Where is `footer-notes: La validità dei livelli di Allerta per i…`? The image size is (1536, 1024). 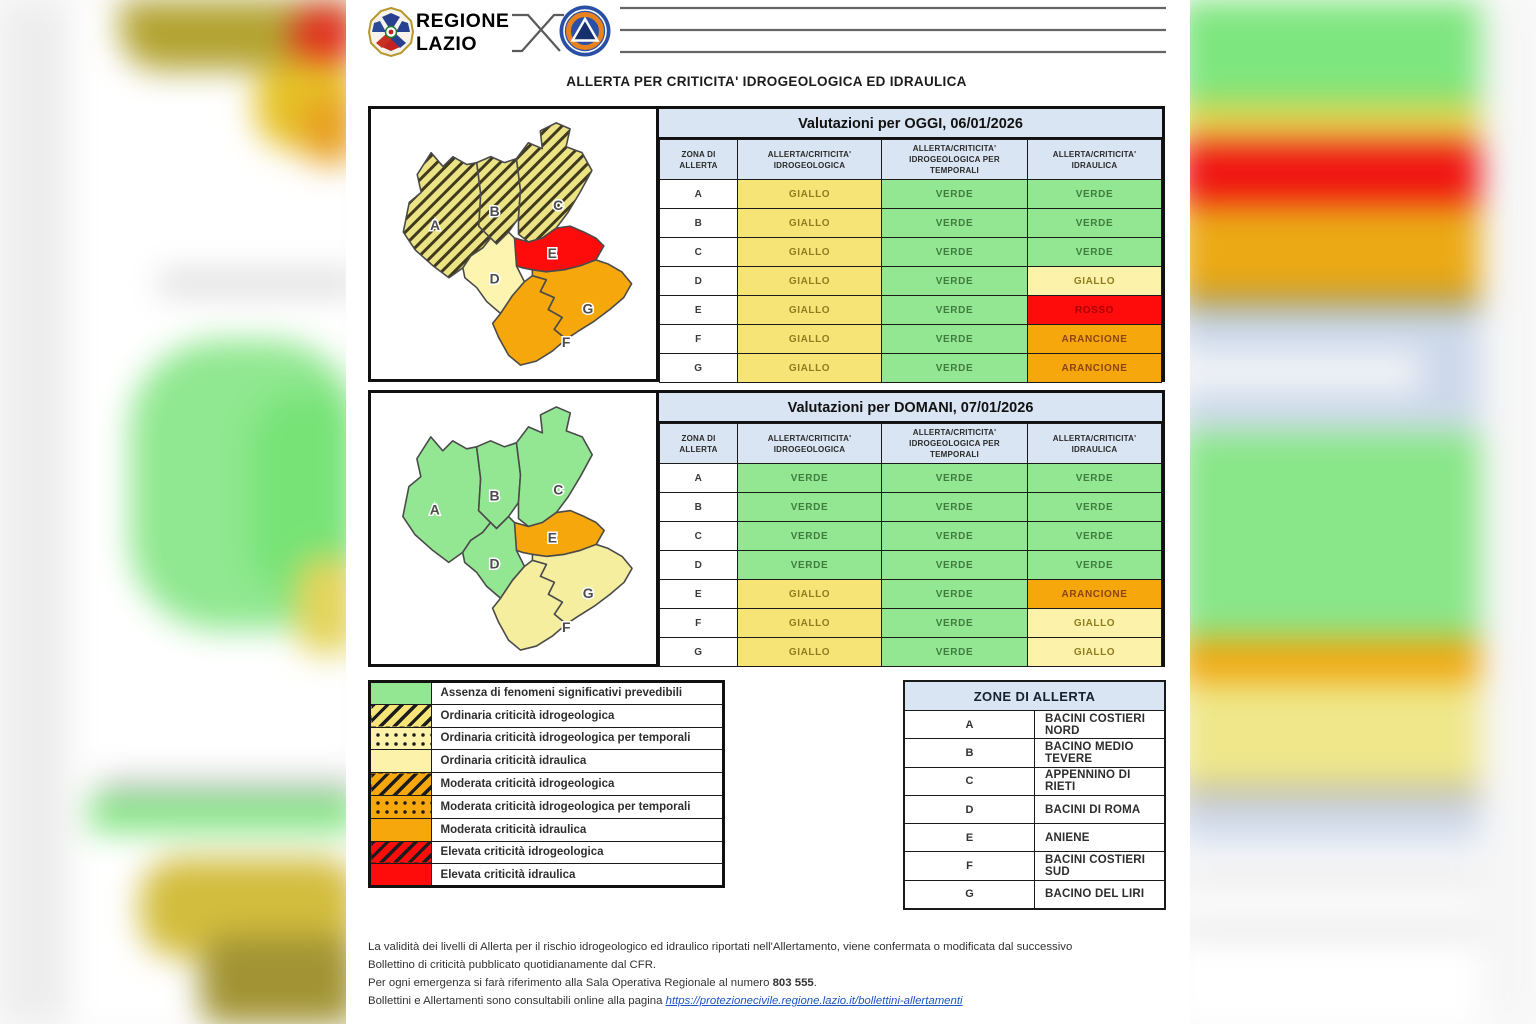
footer-notes: La validità dei livelli di Allerta per i… is located at coordinates (763, 974).